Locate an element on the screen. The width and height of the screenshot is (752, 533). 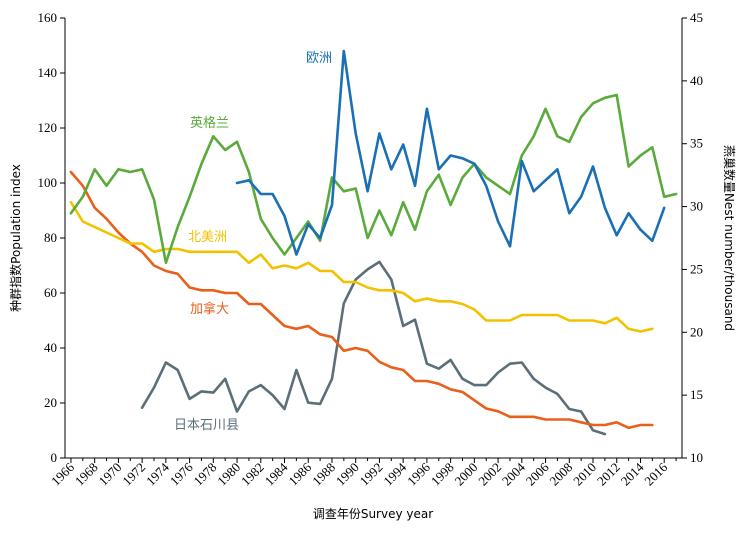
right-tick-label: 35 is located at coordinates (696, 143).